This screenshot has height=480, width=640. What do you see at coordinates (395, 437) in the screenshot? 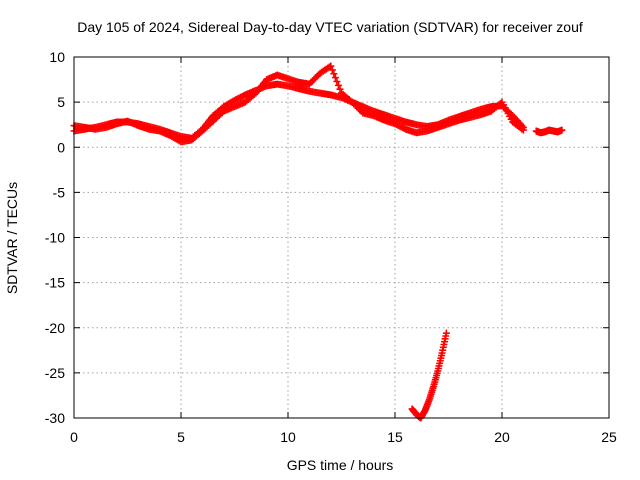
I see `x-tick-label: 15` at bounding box center [395, 437].